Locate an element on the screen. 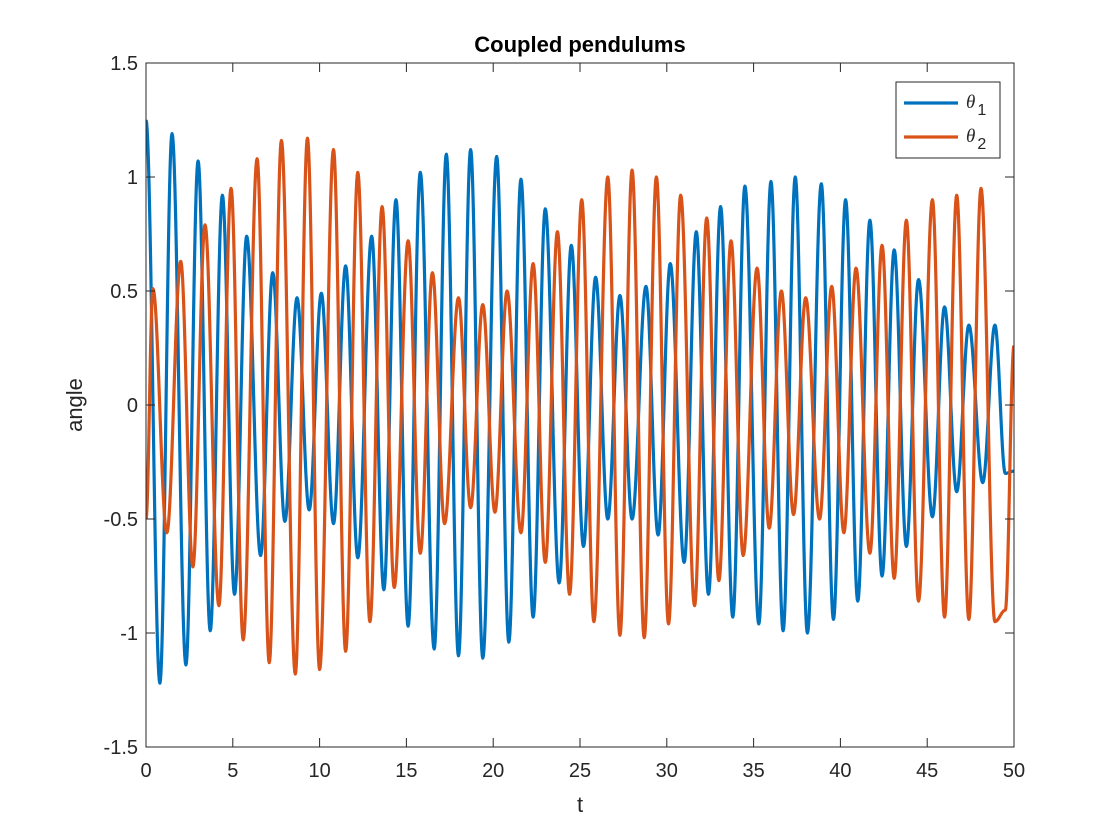 The image size is (1120, 840). x-tick-label: 30 is located at coordinates (667, 771).